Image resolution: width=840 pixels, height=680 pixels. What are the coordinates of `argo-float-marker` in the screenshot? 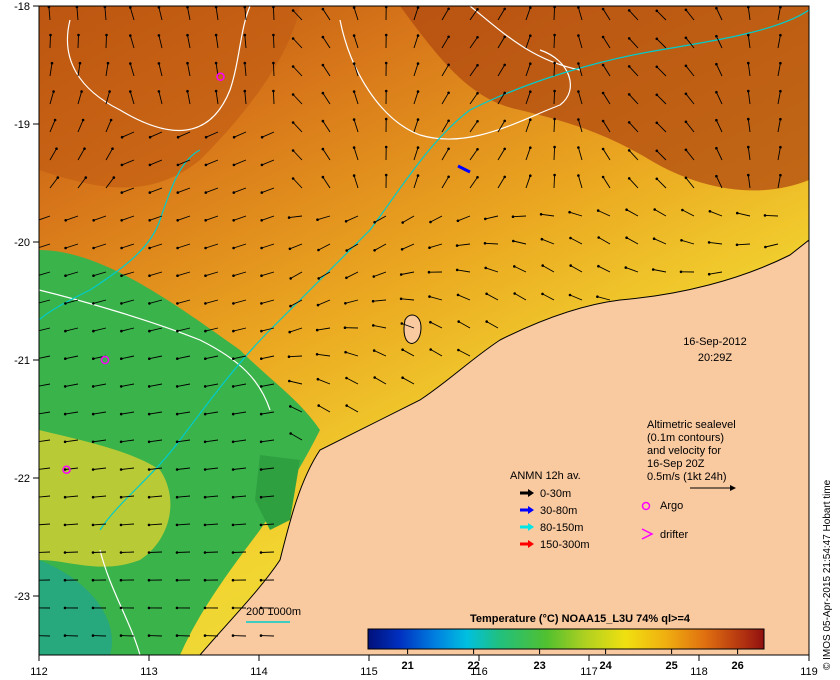 It's located at (220, 77).